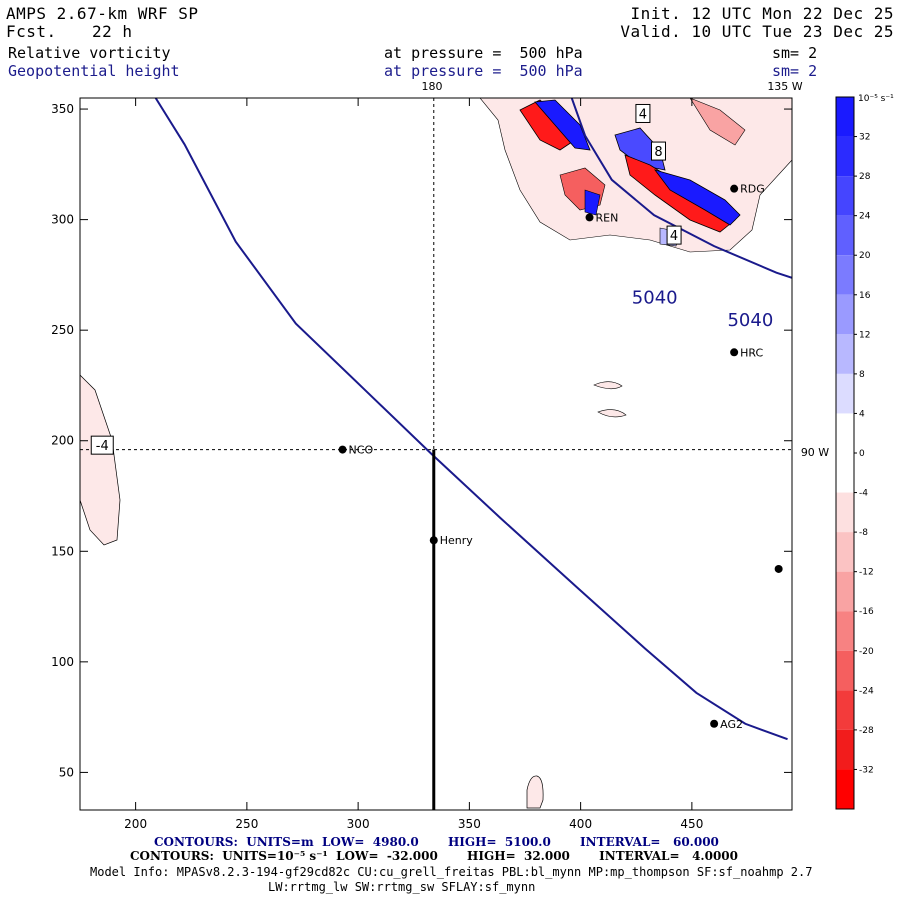  Describe the element at coordinates (866, 731) in the screenshot. I see `colorbar-label: -28` at that location.